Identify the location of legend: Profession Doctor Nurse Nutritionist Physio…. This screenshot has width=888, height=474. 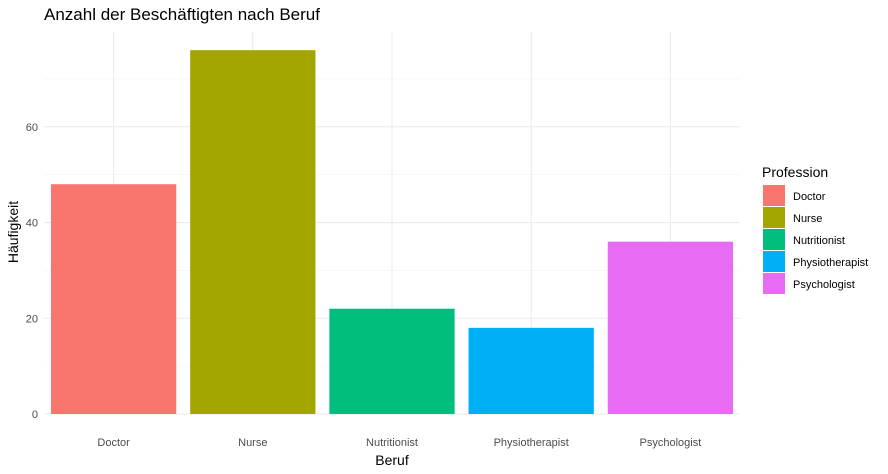
(815, 229).